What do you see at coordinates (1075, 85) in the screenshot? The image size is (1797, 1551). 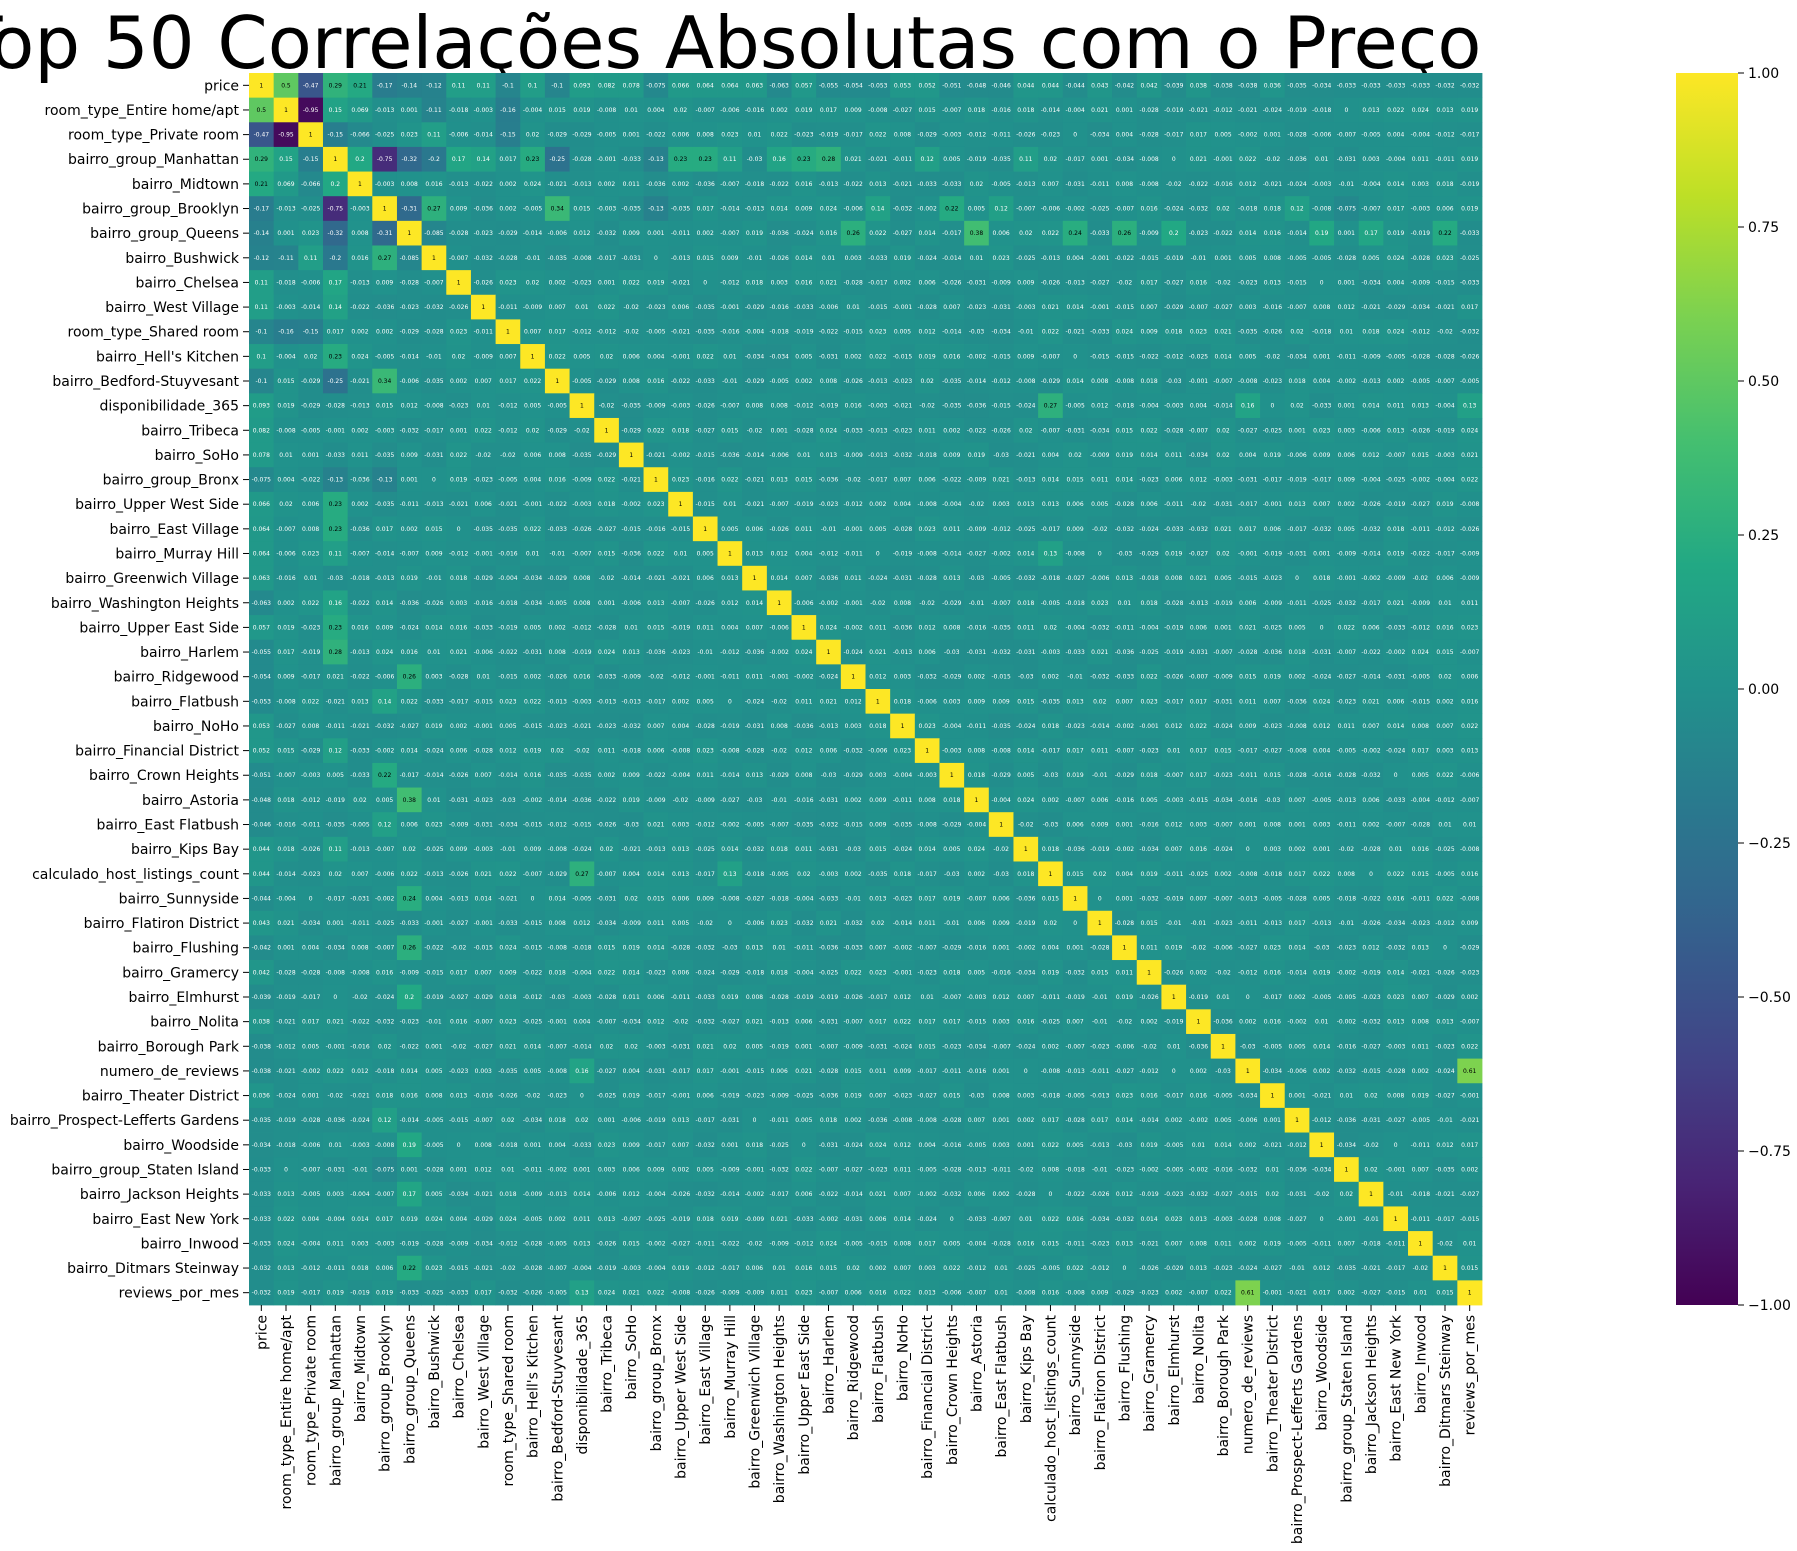 I see `cell-value-label: -0.044` at bounding box center [1075, 85].